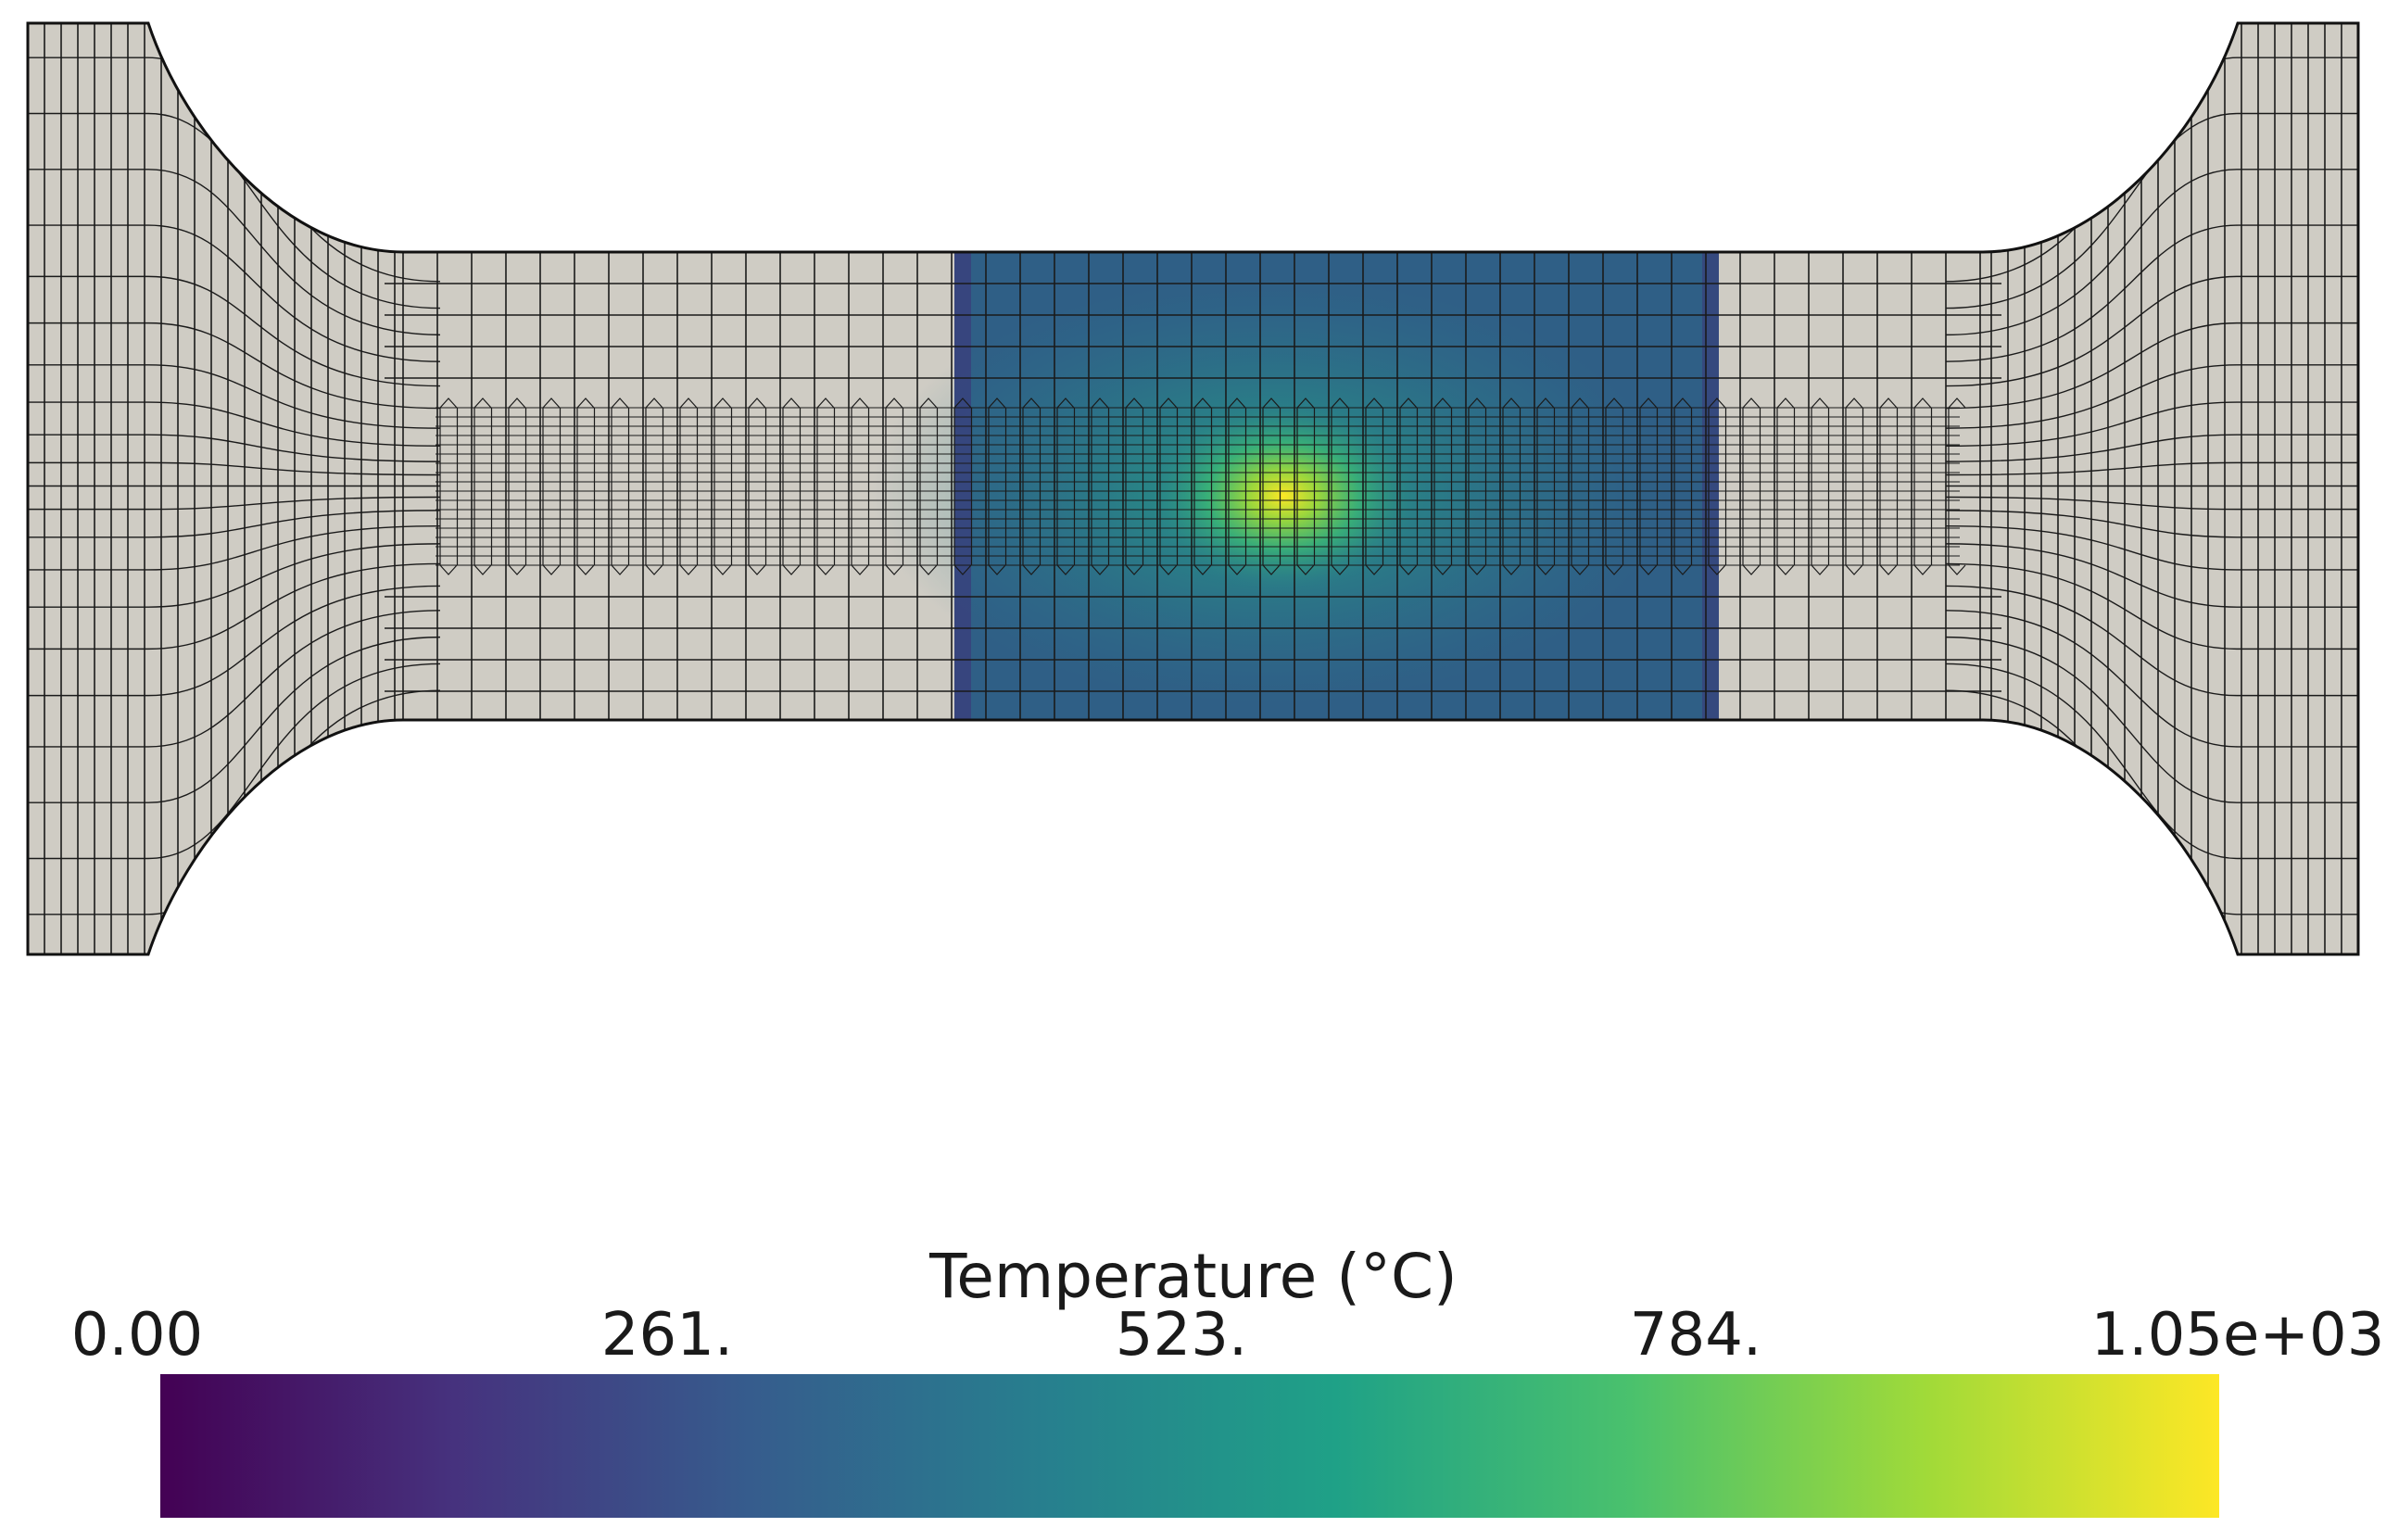 This screenshot has height=1540, width=2386. What do you see at coordinates (2238, 1336) in the screenshot?
I see `colorbar-tick-label-4: 1.05e+03` at bounding box center [2238, 1336].